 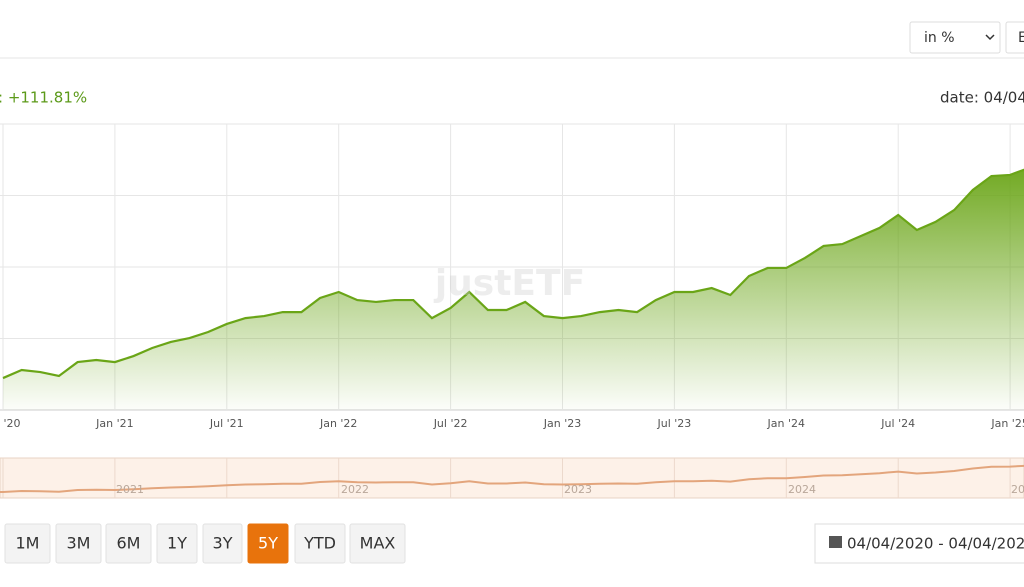 What do you see at coordinates (1021, 38) in the screenshot?
I see `toolbar-button-text: E` at bounding box center [1021, 38].